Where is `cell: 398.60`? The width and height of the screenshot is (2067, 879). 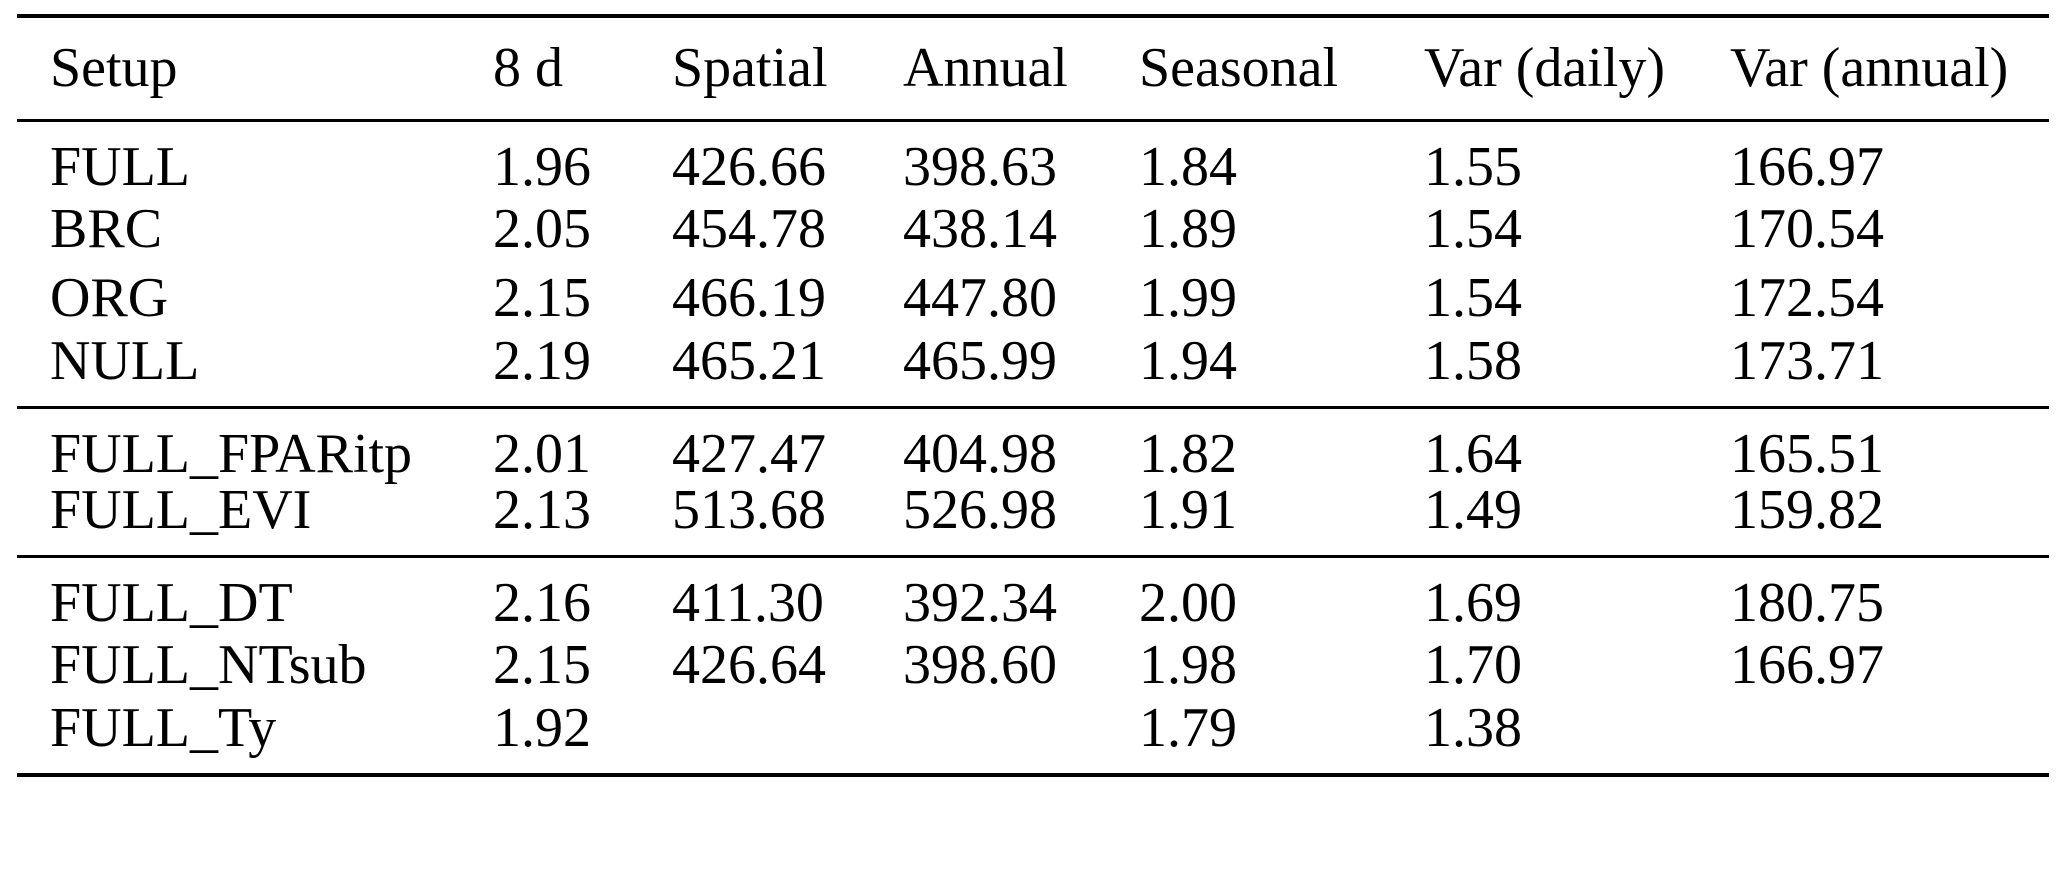
cell: 398.60 is located at coordinates (980, 665).